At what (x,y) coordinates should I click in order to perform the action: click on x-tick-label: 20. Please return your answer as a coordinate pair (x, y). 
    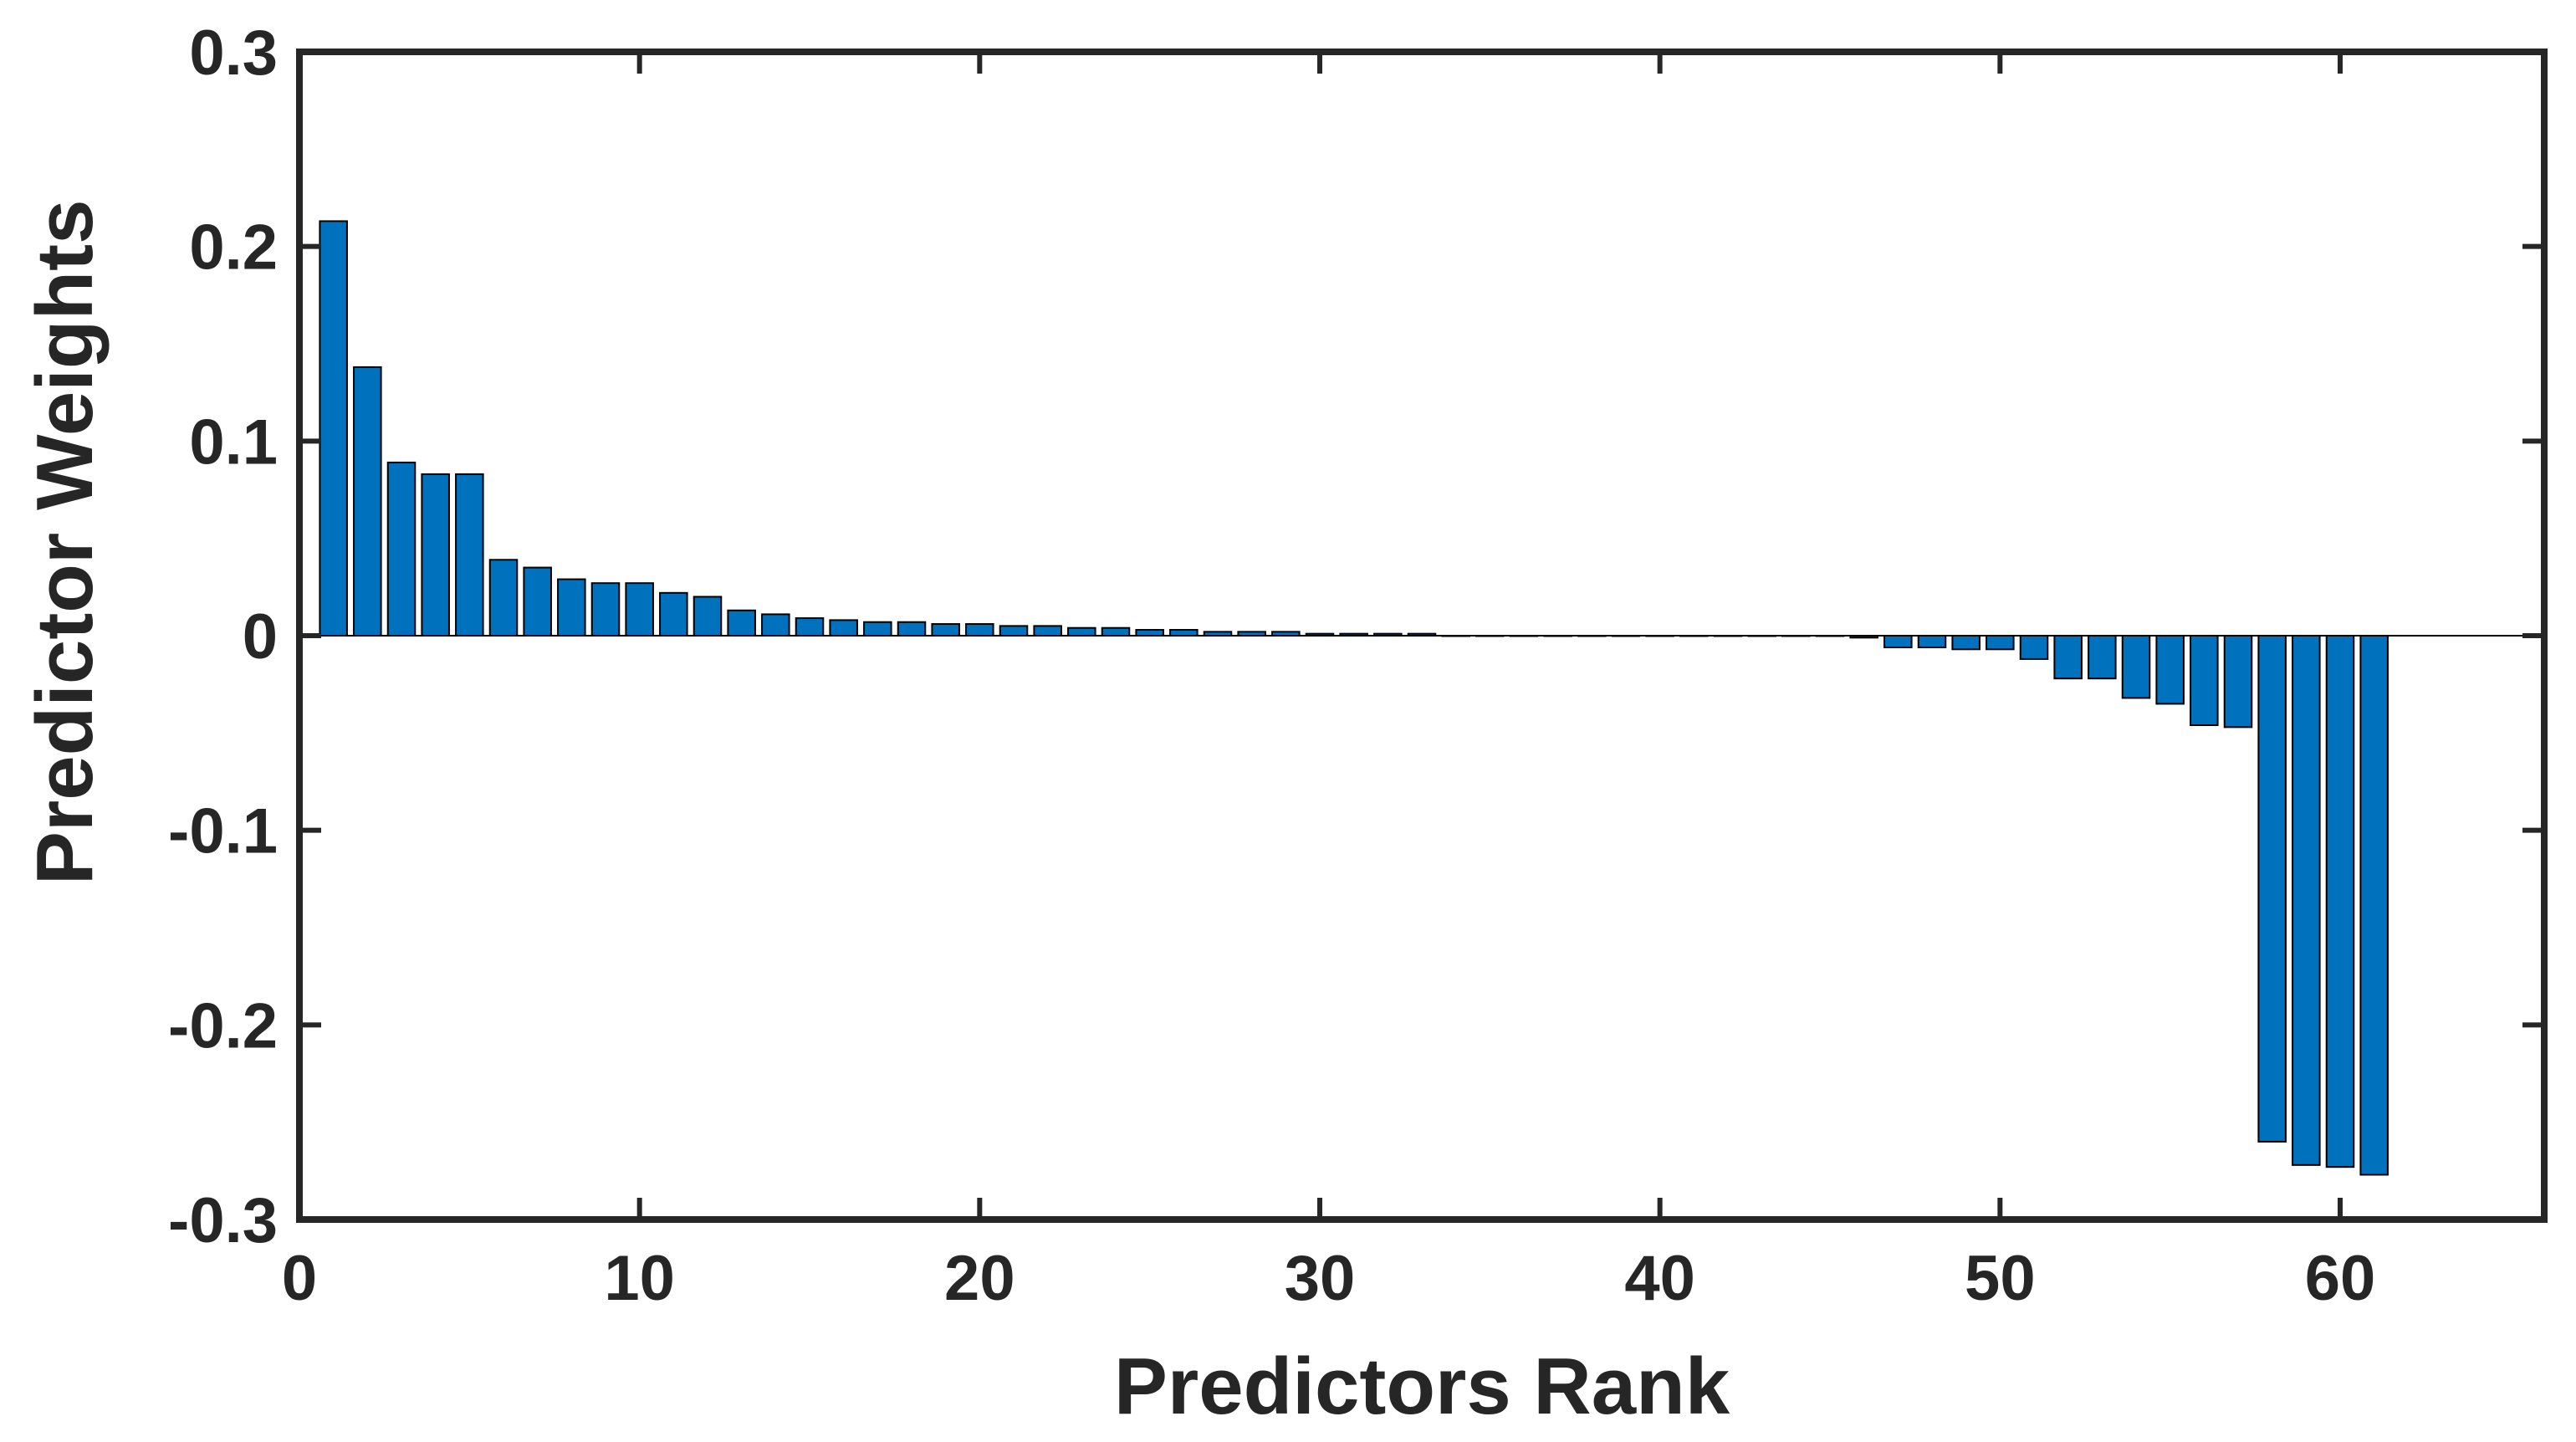
    Looking at the image, I should click on (979, 1278).